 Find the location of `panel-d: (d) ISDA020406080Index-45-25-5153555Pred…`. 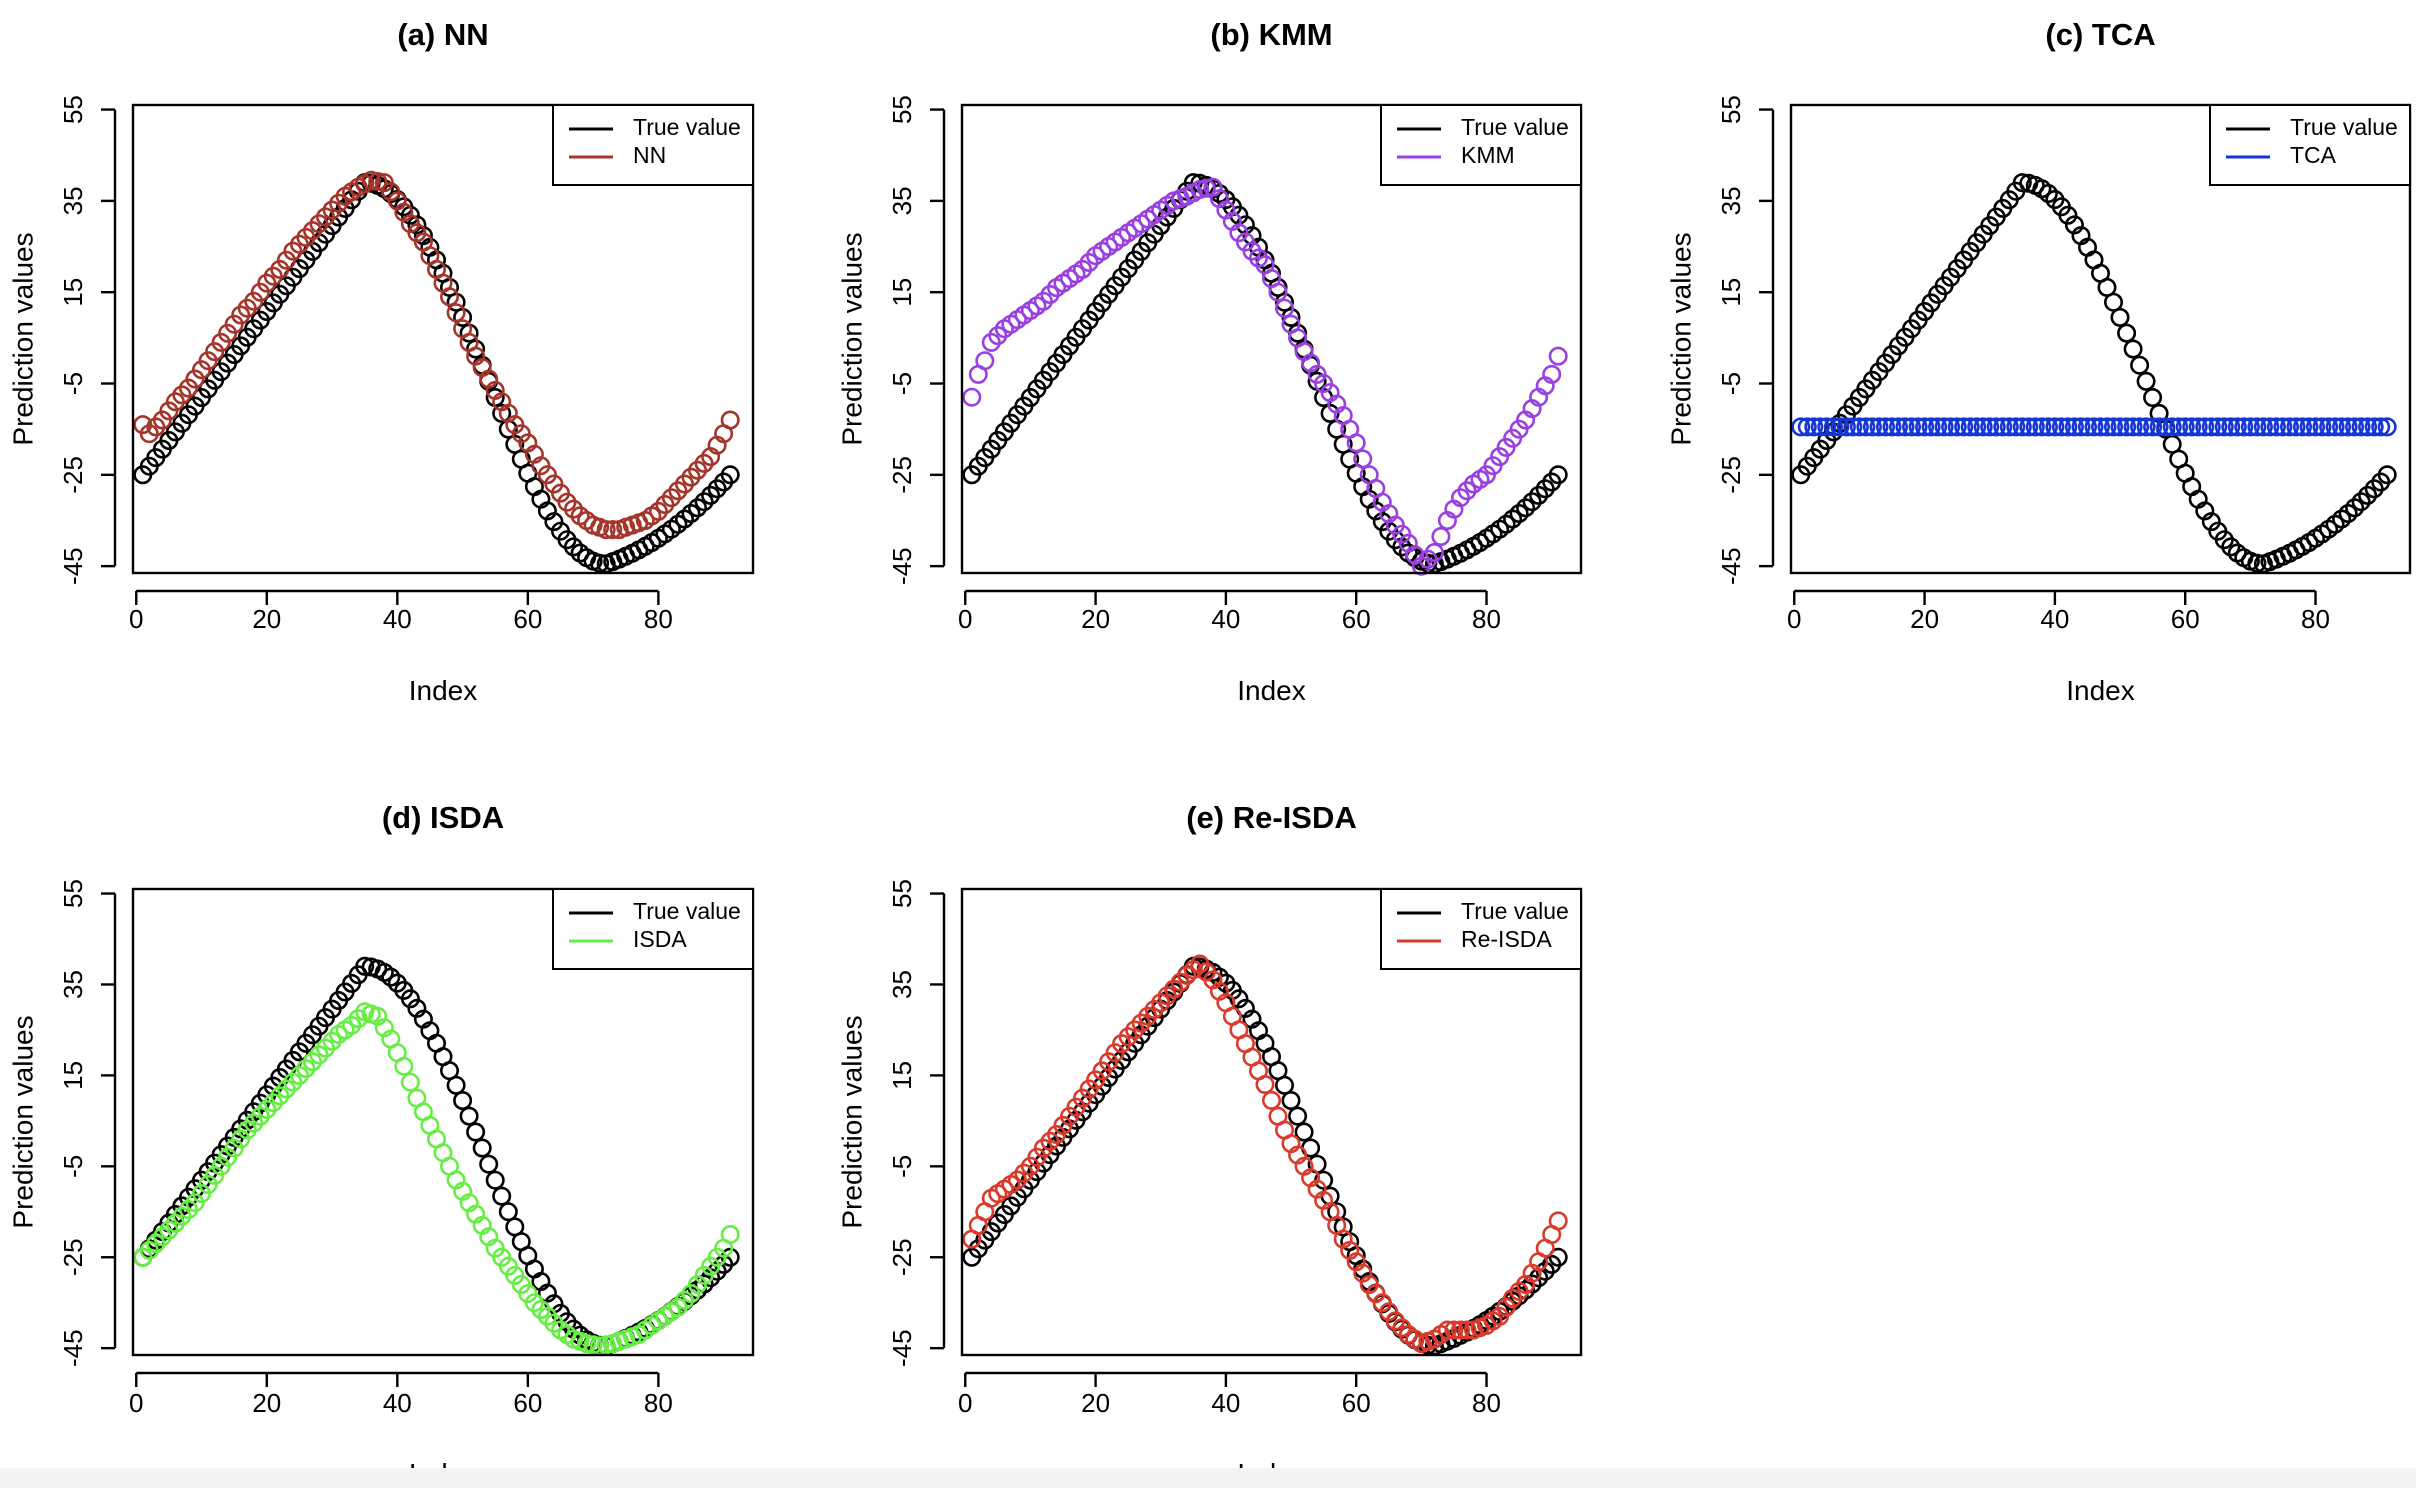

panel-d: (d) ISDA020406080Index-45-25-5153555Pred… is located at coordinates (381, 1144).